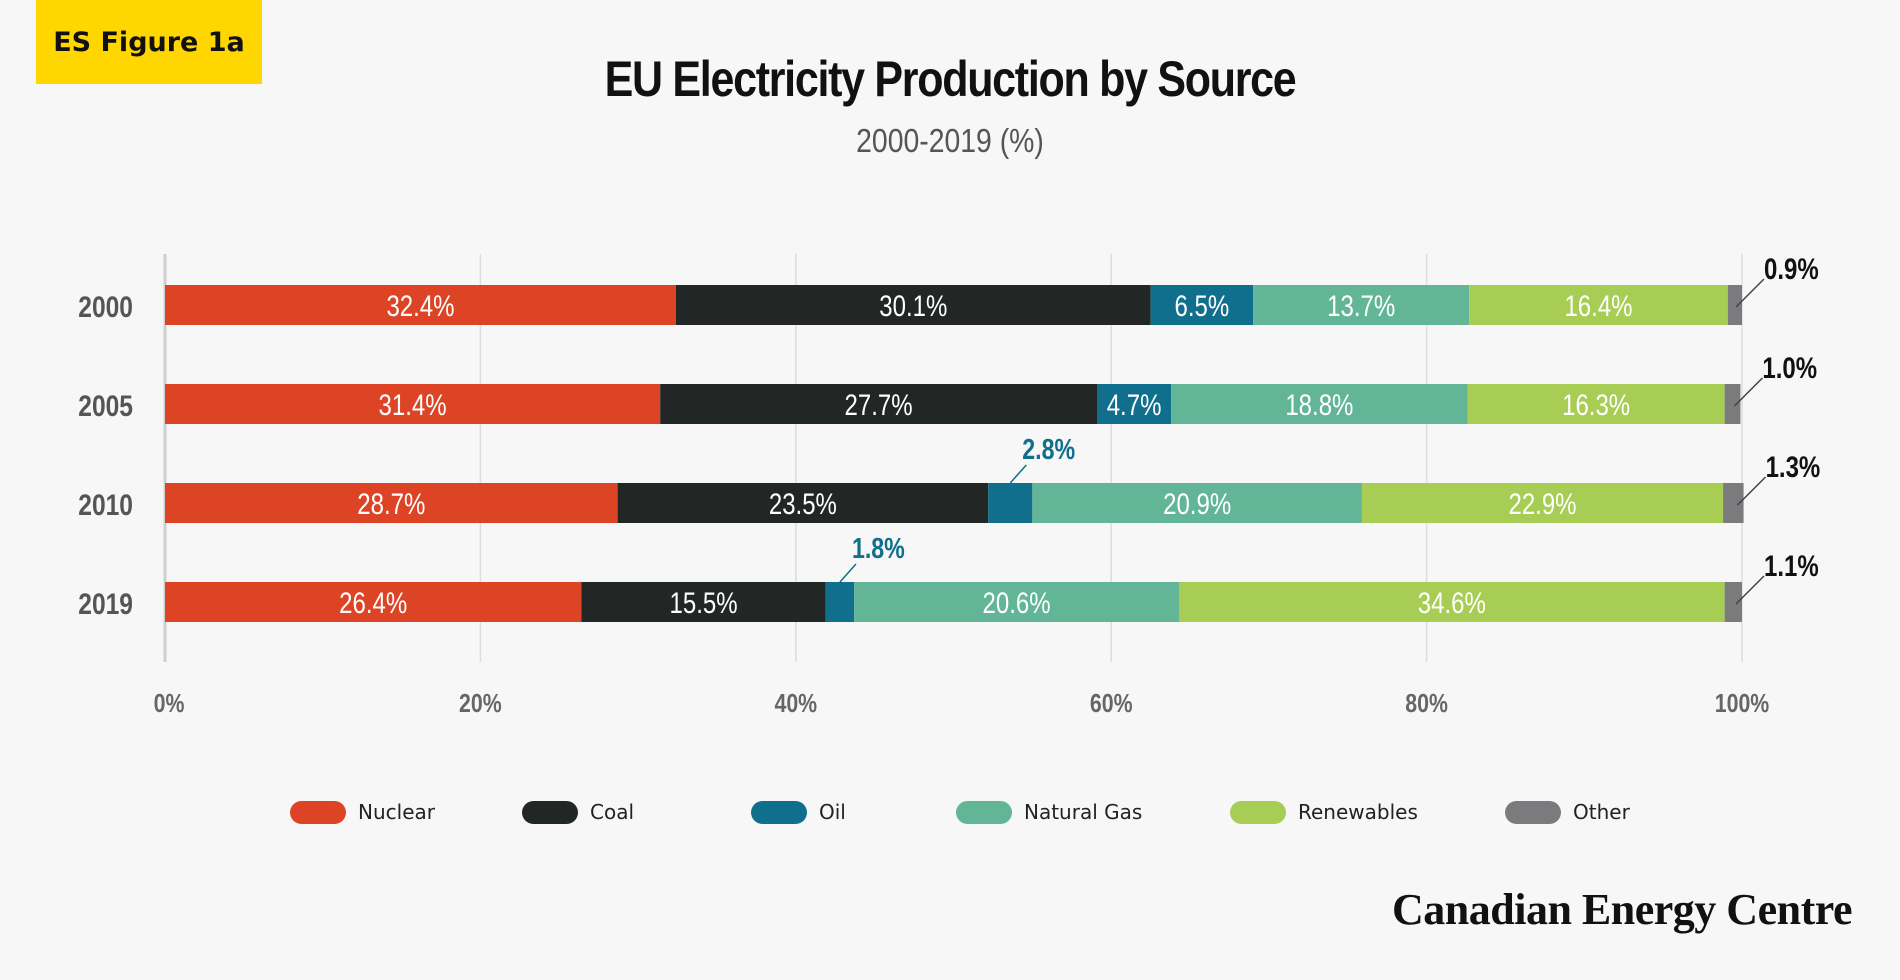 The width and height of the screenshot is (1900, 980). Describe the element at coordinates (480, 704) in the screenshot. I see `x-tick-label: 20%` at that location.